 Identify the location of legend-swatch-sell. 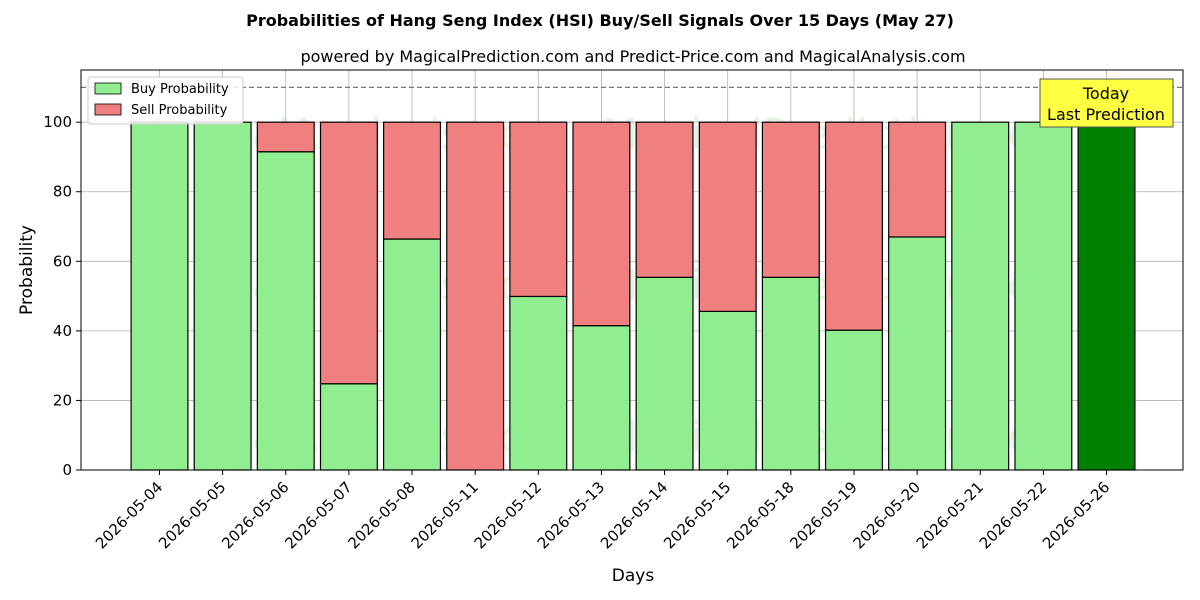
(108, 109).